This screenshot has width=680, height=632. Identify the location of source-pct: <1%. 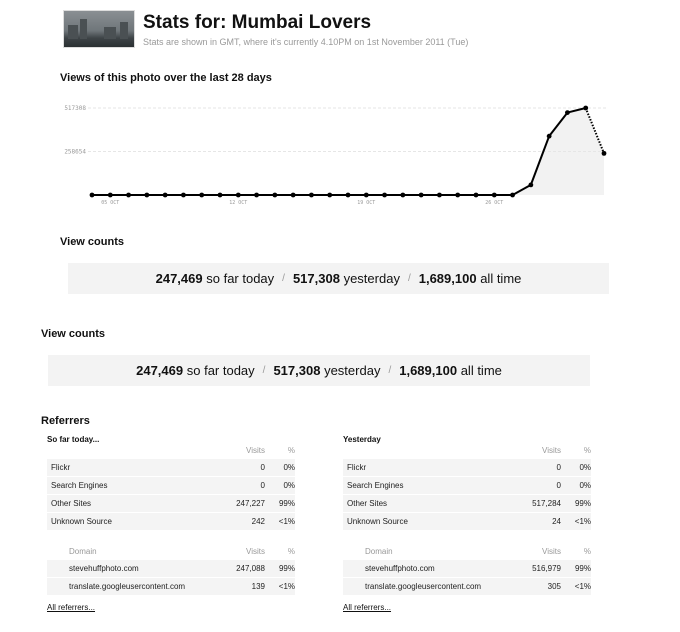
(576, 521).